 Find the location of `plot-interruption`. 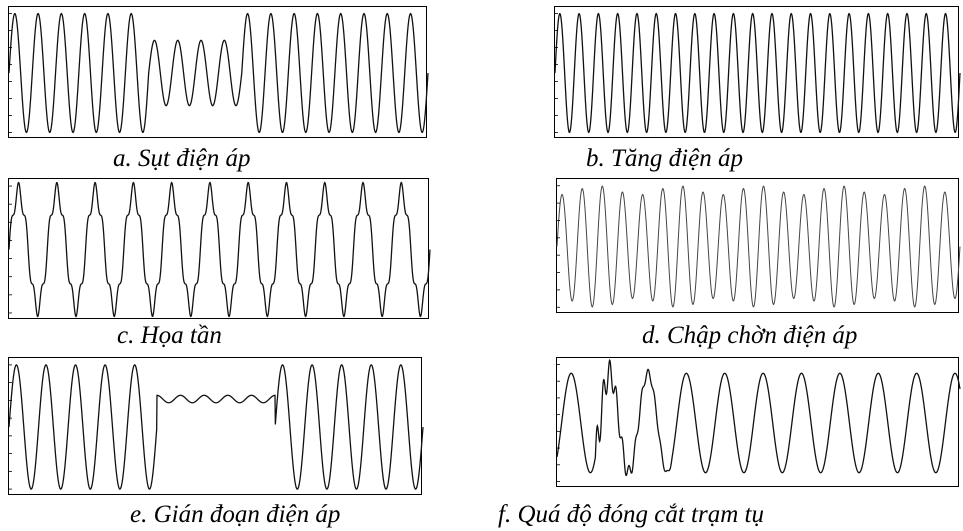

plot-interruption is located at coordinates (216, 426).